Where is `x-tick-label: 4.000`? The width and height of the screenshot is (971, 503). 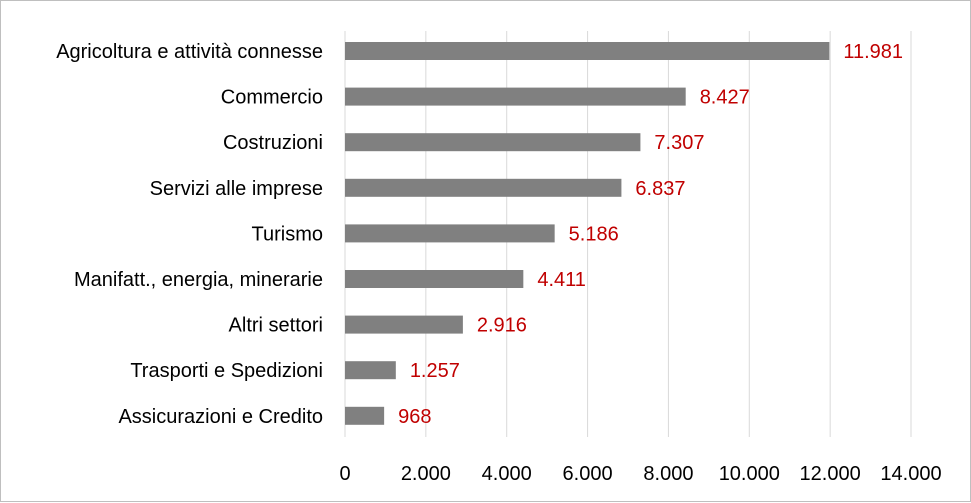
x-tick-label: 4.000 is located at coordinates (507, 474).